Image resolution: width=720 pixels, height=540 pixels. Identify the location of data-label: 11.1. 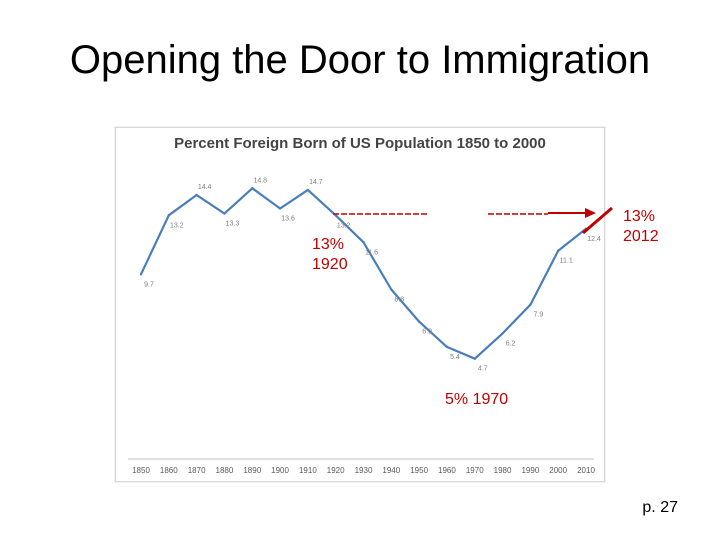
(566, 261).